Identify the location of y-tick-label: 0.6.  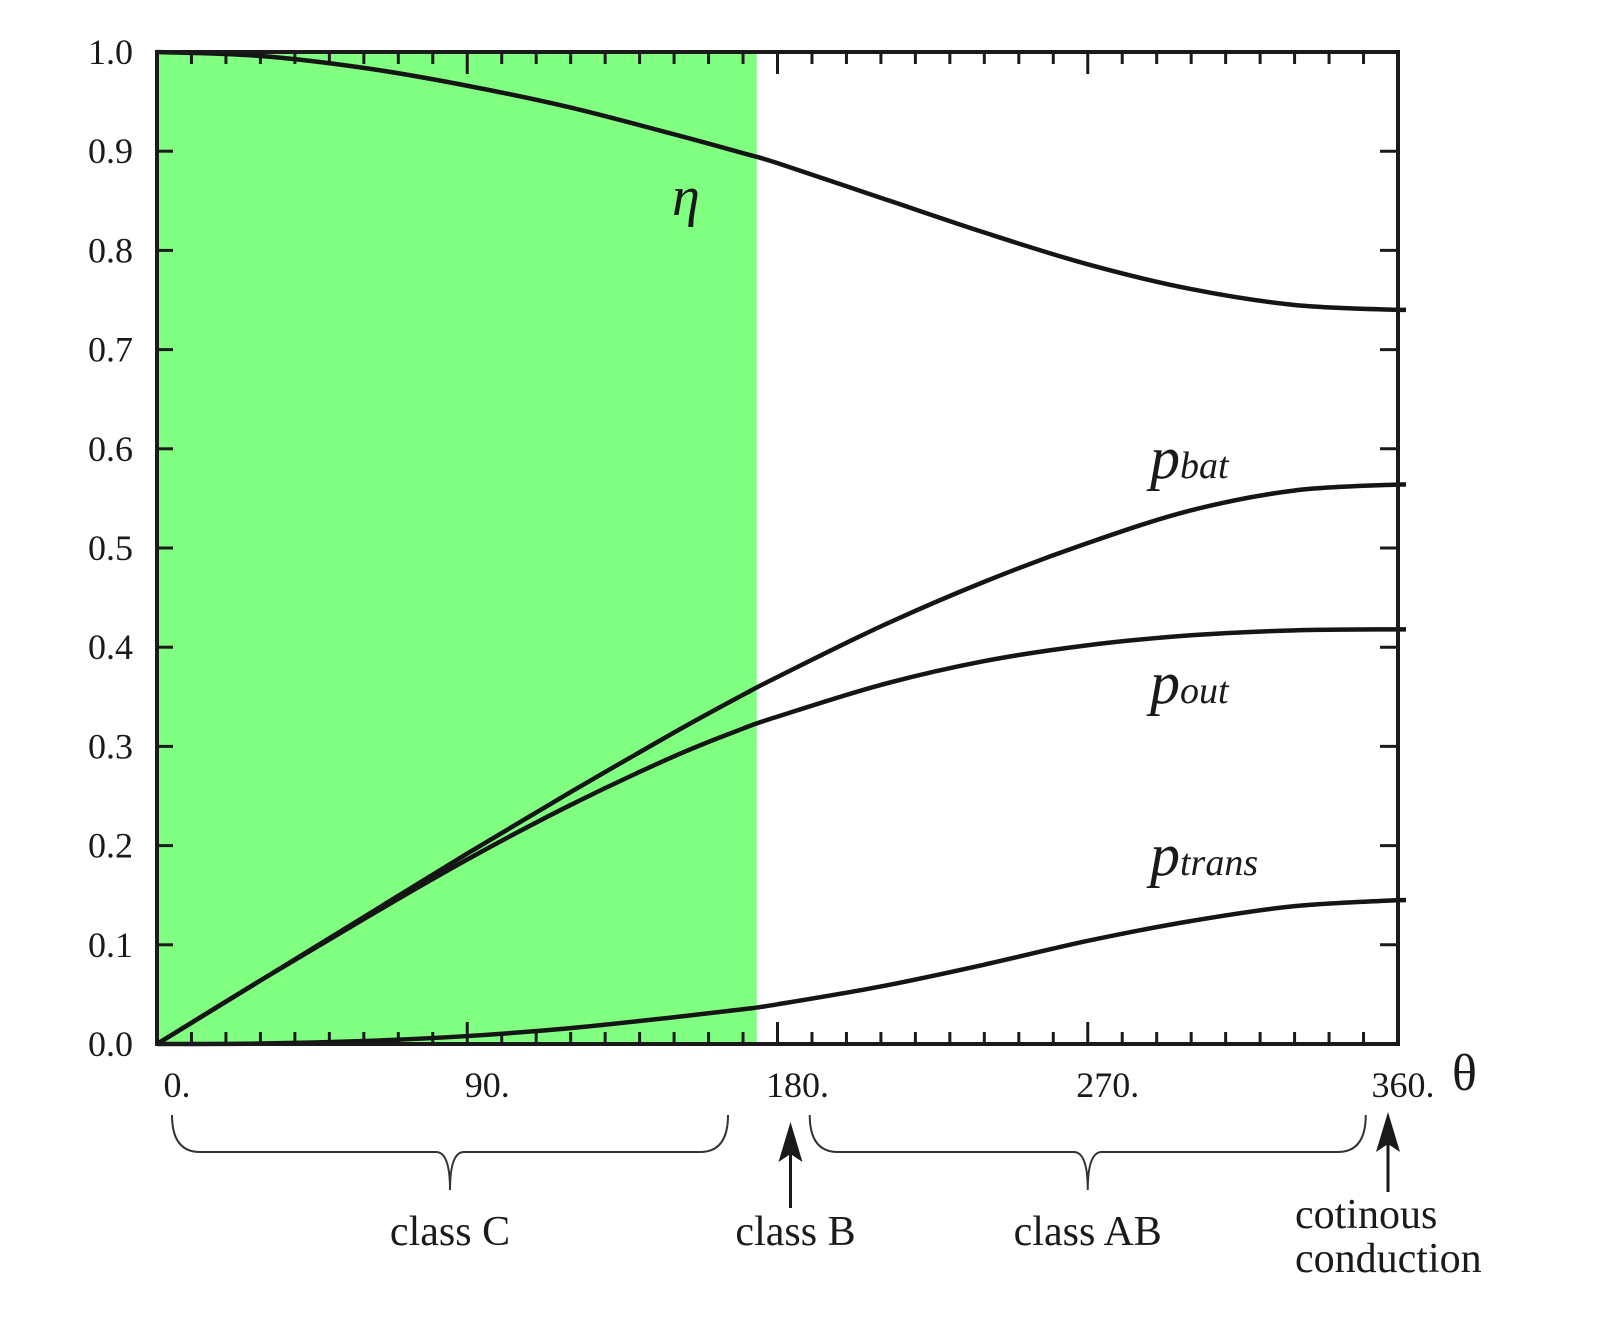
(110, 449).